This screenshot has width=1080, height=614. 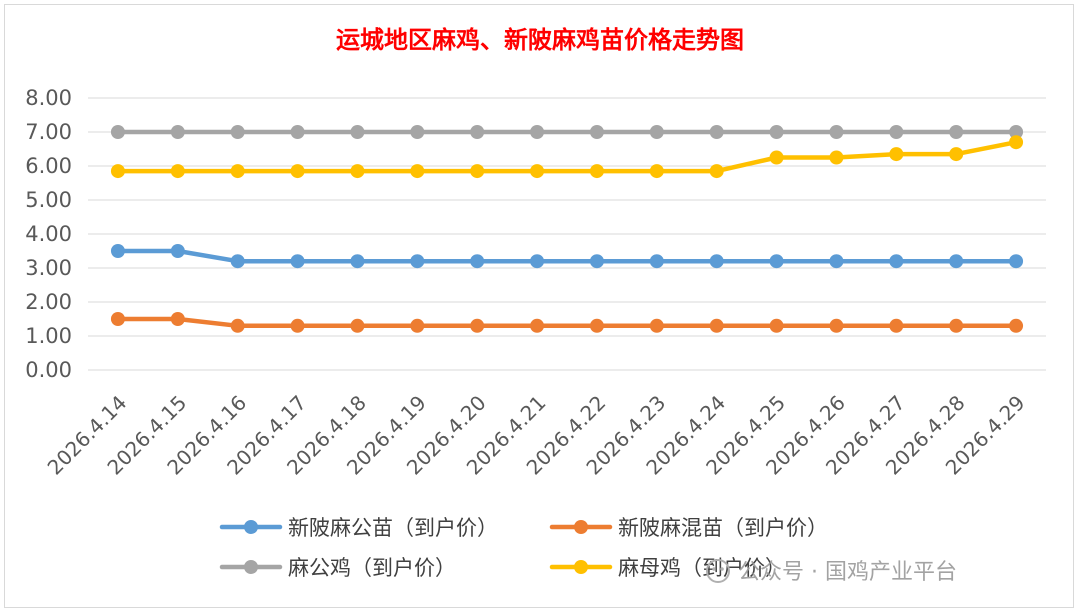 I want to click on legend-item: 麻母鸡（到户价）, so click(x=667, y=568).